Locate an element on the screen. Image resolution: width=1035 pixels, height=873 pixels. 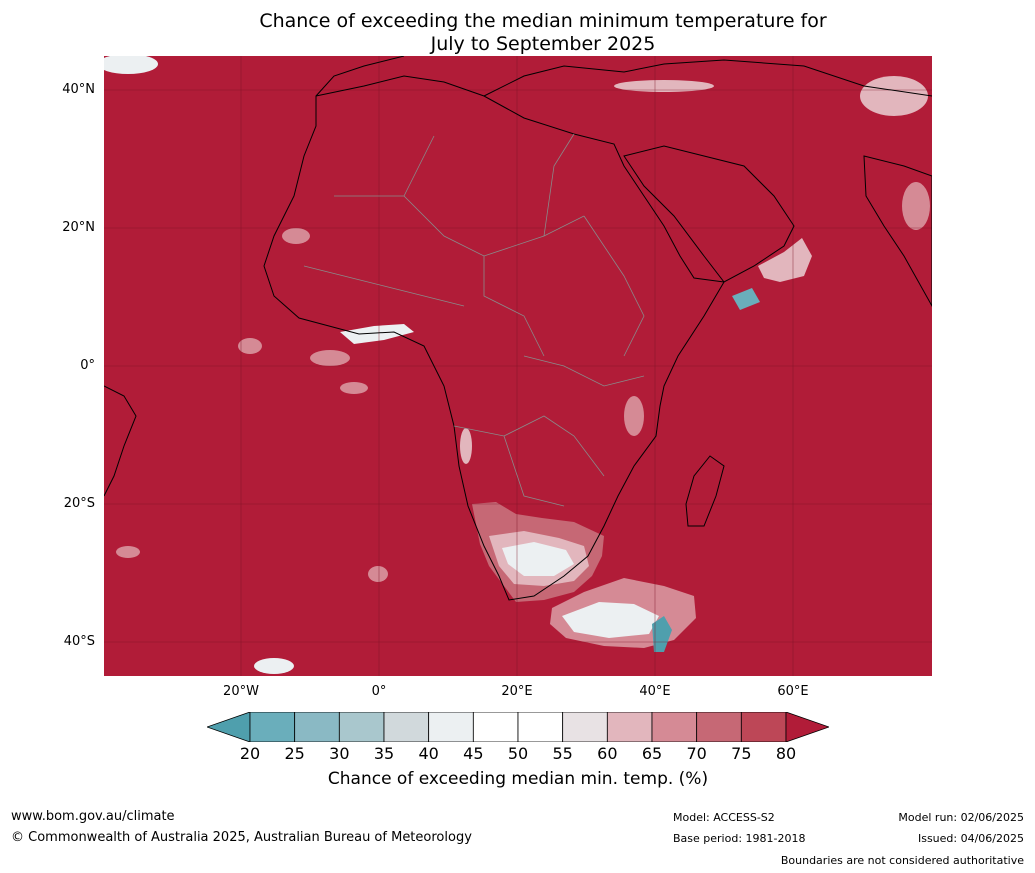
colorbar-tick-label: 45 is located at coordinates (473, 753).